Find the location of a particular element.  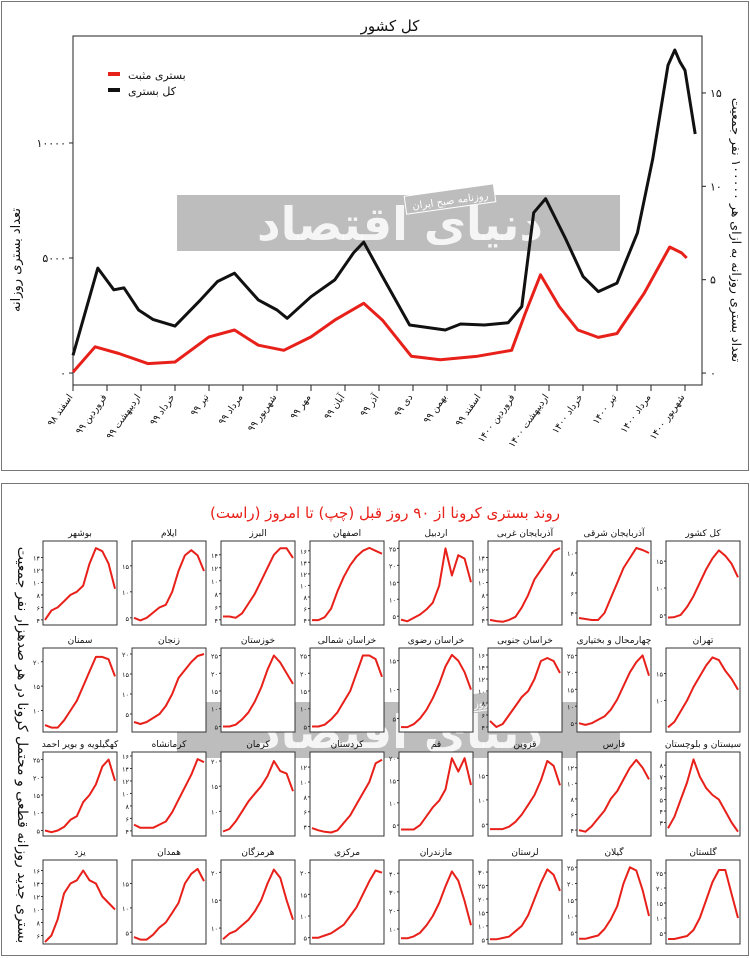

province-panel: ایلام ۵ ۱۰ ۱۵ is located at coordinates (164, 577).